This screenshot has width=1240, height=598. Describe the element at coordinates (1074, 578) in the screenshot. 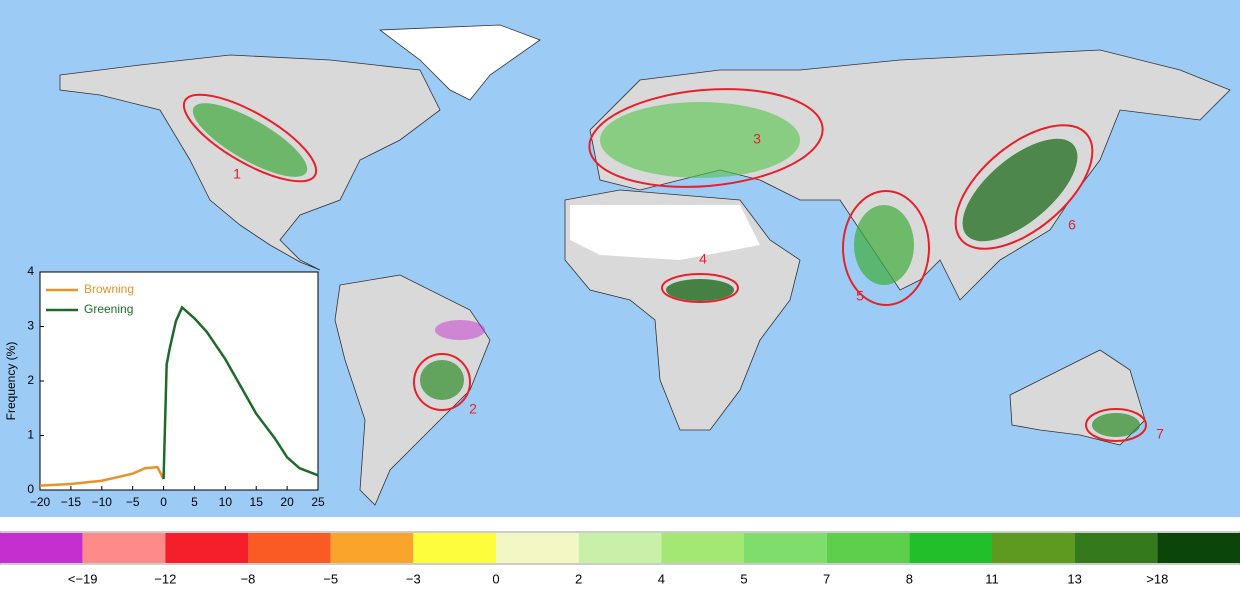

I see `colorbar-label: 13` at that location.